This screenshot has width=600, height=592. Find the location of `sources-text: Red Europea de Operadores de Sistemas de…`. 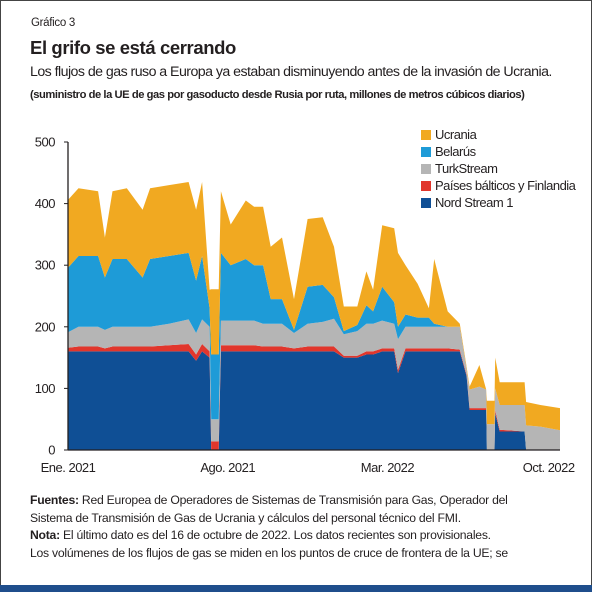

sources-text: Red Europea de Operadores de Sistemas de… is located at coordinates (293, 500).